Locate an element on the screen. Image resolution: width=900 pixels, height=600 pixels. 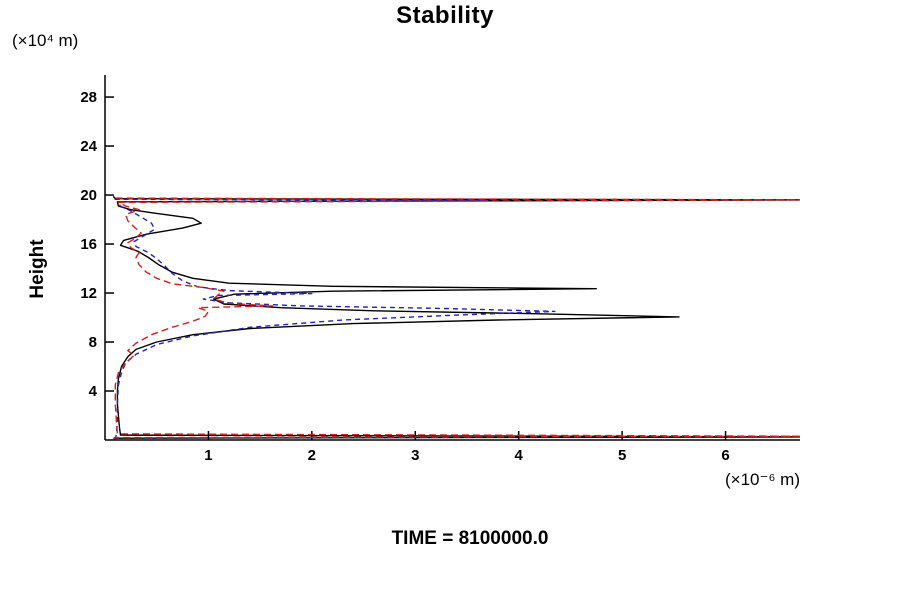
x-tick-label: 6 is located at coordinates (725, 455).